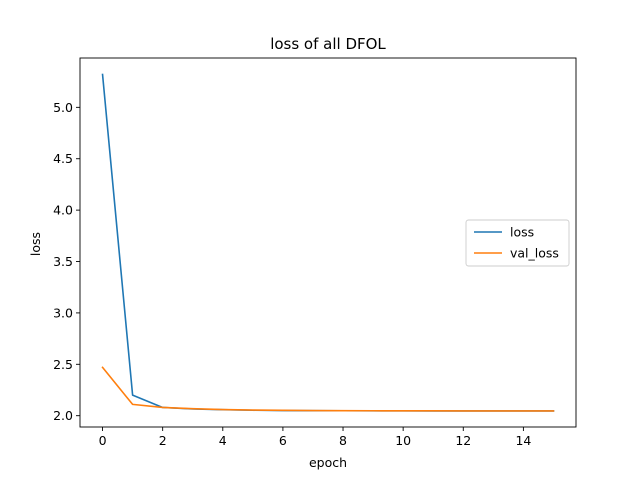  What do you see at coordinates (63, 415) in the screenshot?
I see `y-tick-label: 2.0` at bounding box center [63, 415].